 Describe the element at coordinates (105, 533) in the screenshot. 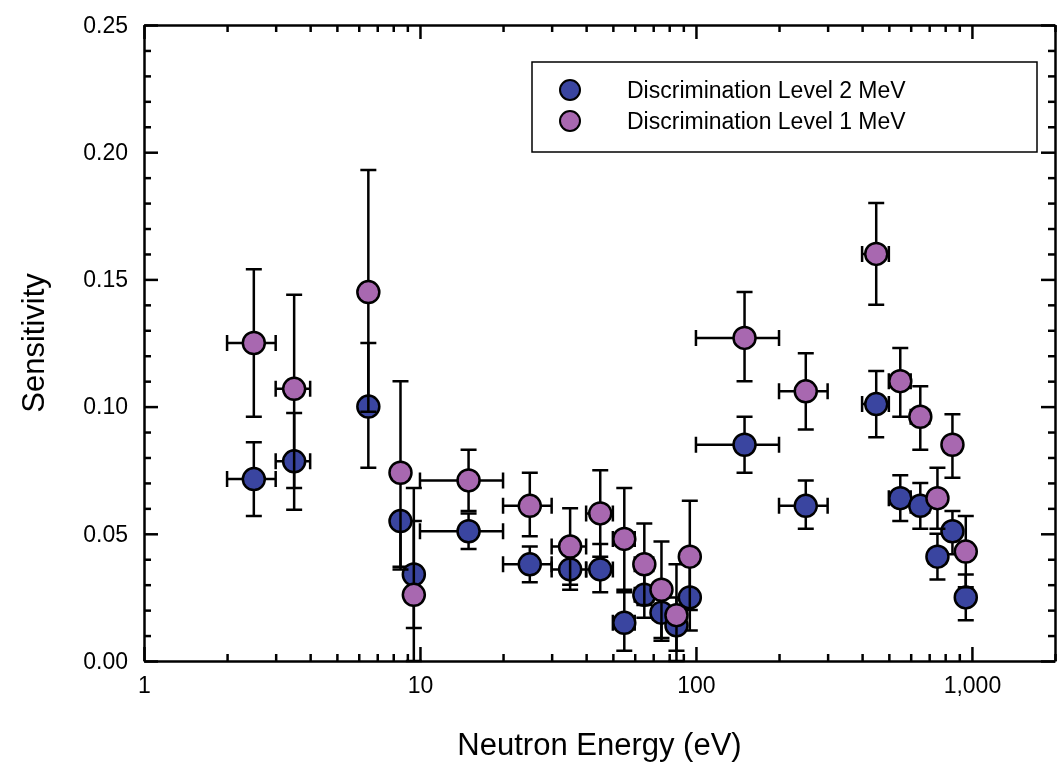

I see `y-tick-label: 0.05` at that location.